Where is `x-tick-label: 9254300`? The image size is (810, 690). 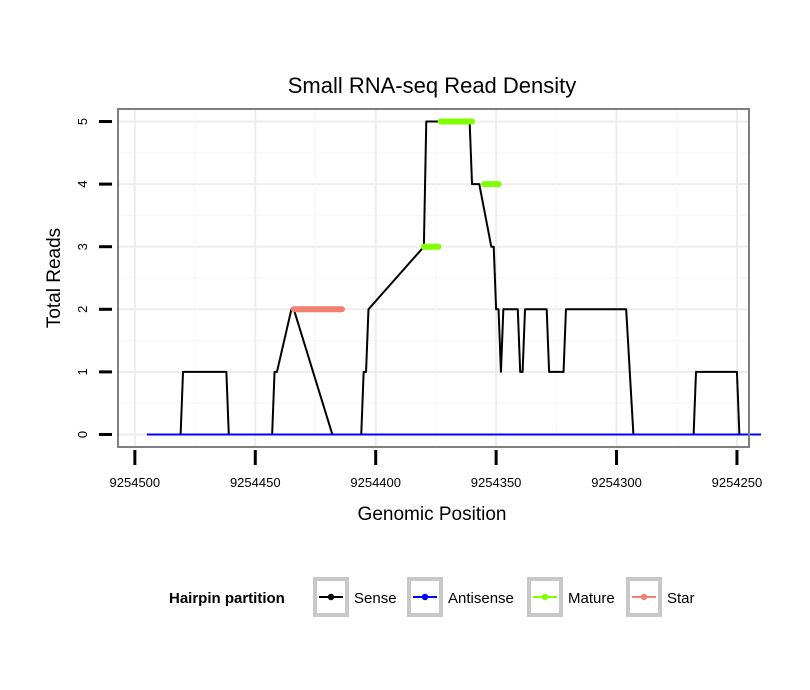 x-tick-label: 9254300 is located at coordinates (616, 482).